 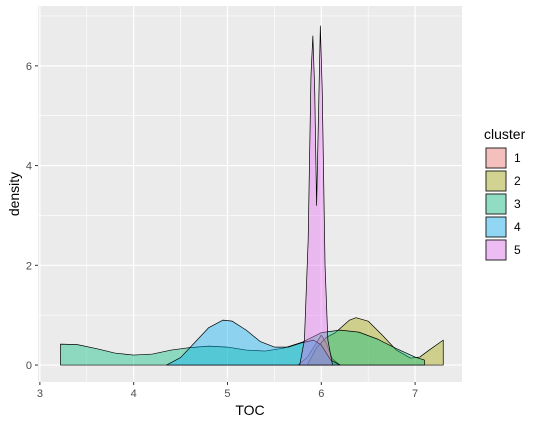 I want to click on x-tick-label: 3, so click(x=40, y=394).